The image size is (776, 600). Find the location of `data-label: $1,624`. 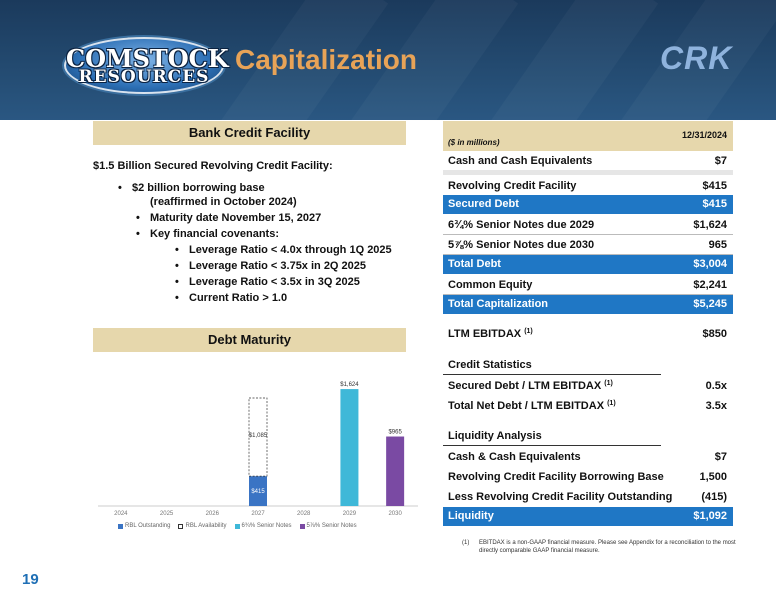

data-label: $1,624 is located at coordinates (349, 385).